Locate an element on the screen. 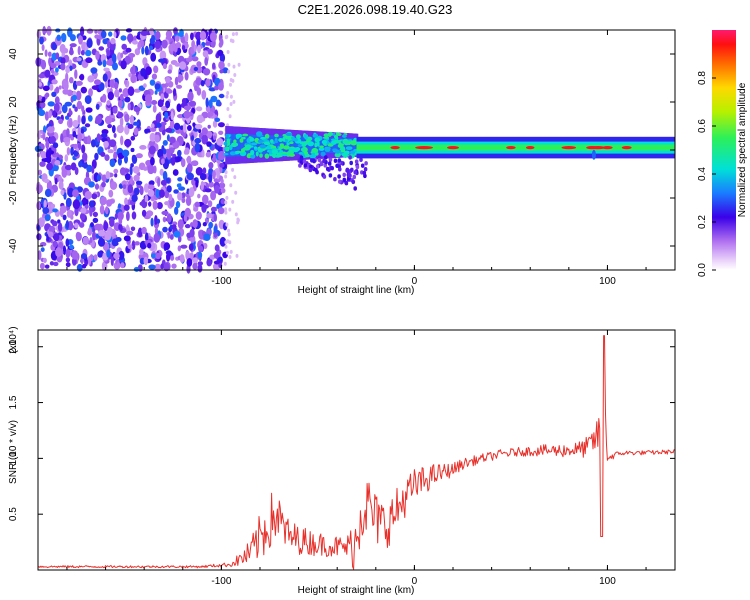  spec-x-tick-label: 100 is located at coordinates (607, 281).